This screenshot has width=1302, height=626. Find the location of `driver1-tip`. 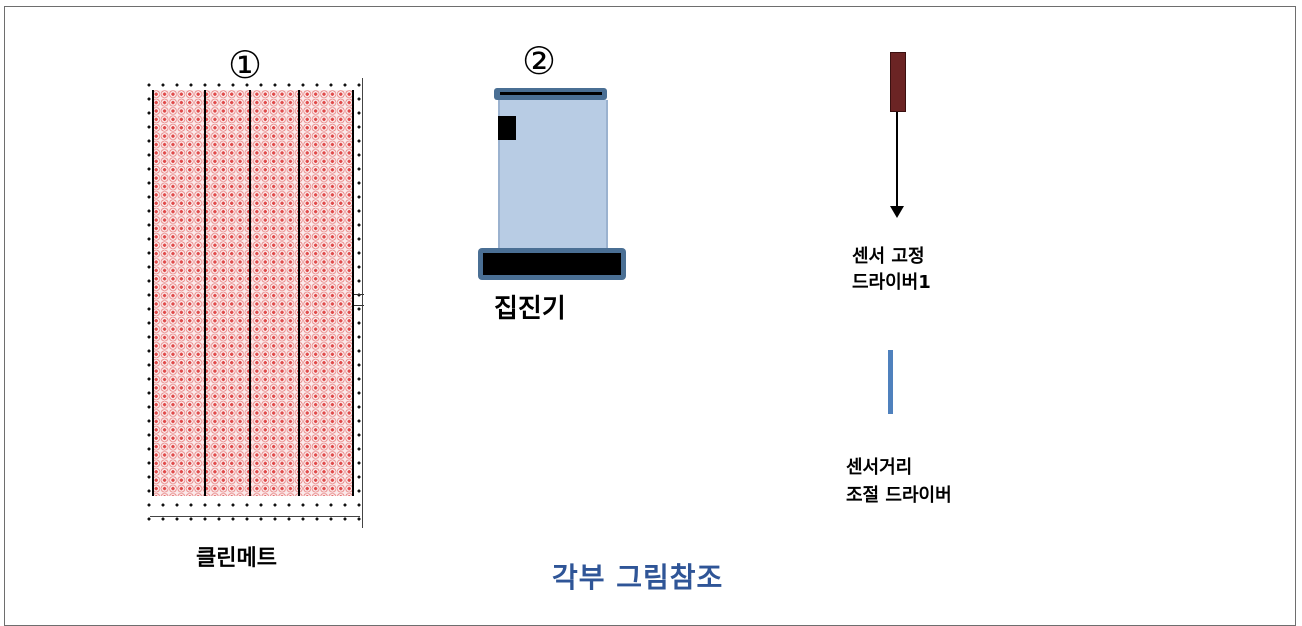

driver1-tip is located at coordinates (897, 212).